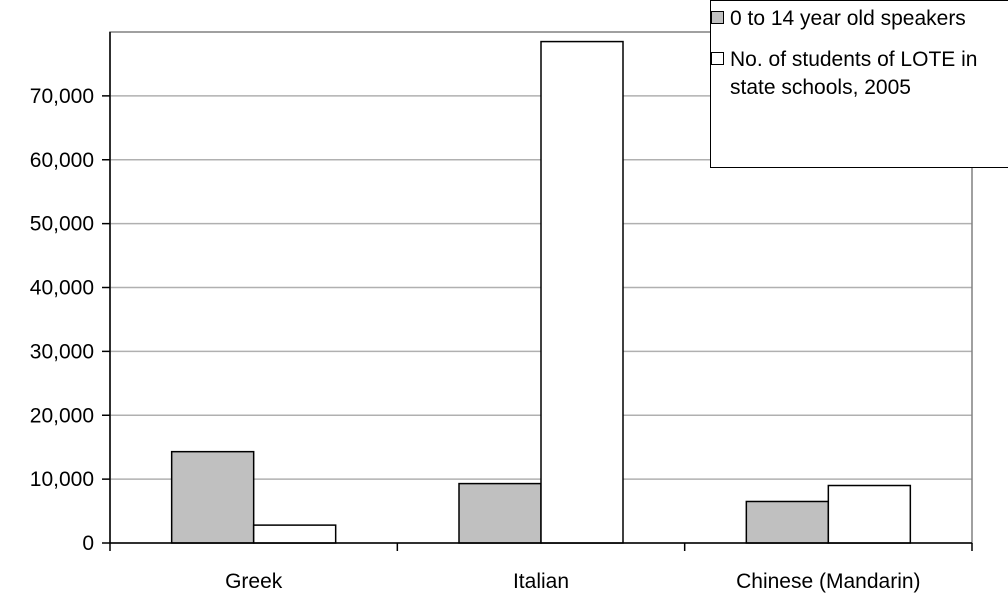 The width and height of the screenshot is (1008, 595). Describe the element at coordinates (717, 17) in the screenshot. I see `legend-swatch-speakers` at that location.